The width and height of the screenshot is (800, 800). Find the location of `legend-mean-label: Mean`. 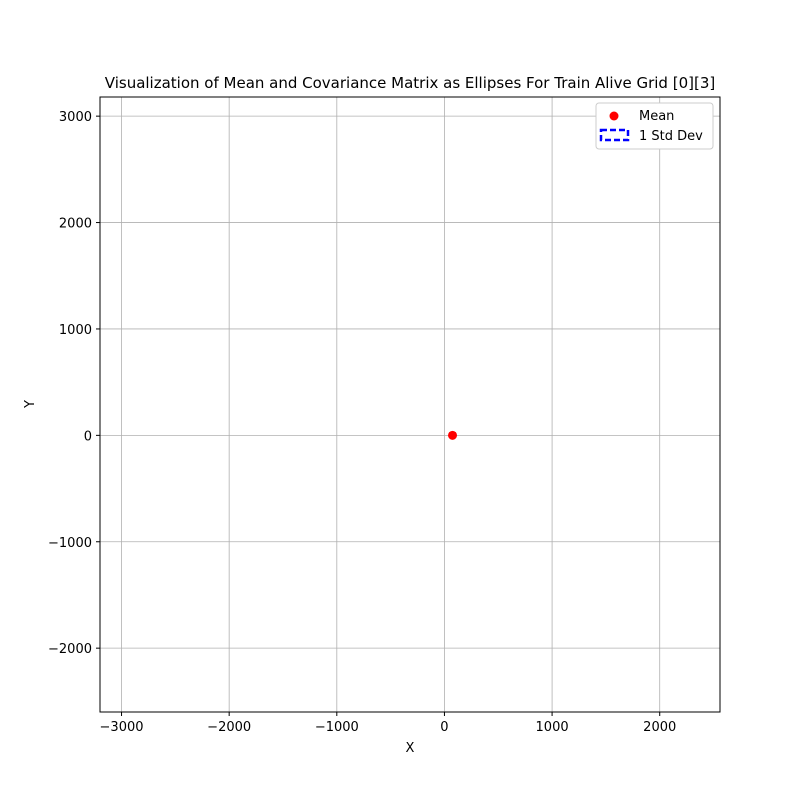

legend-mean-label: Mean is located at coordinates (656, 116).